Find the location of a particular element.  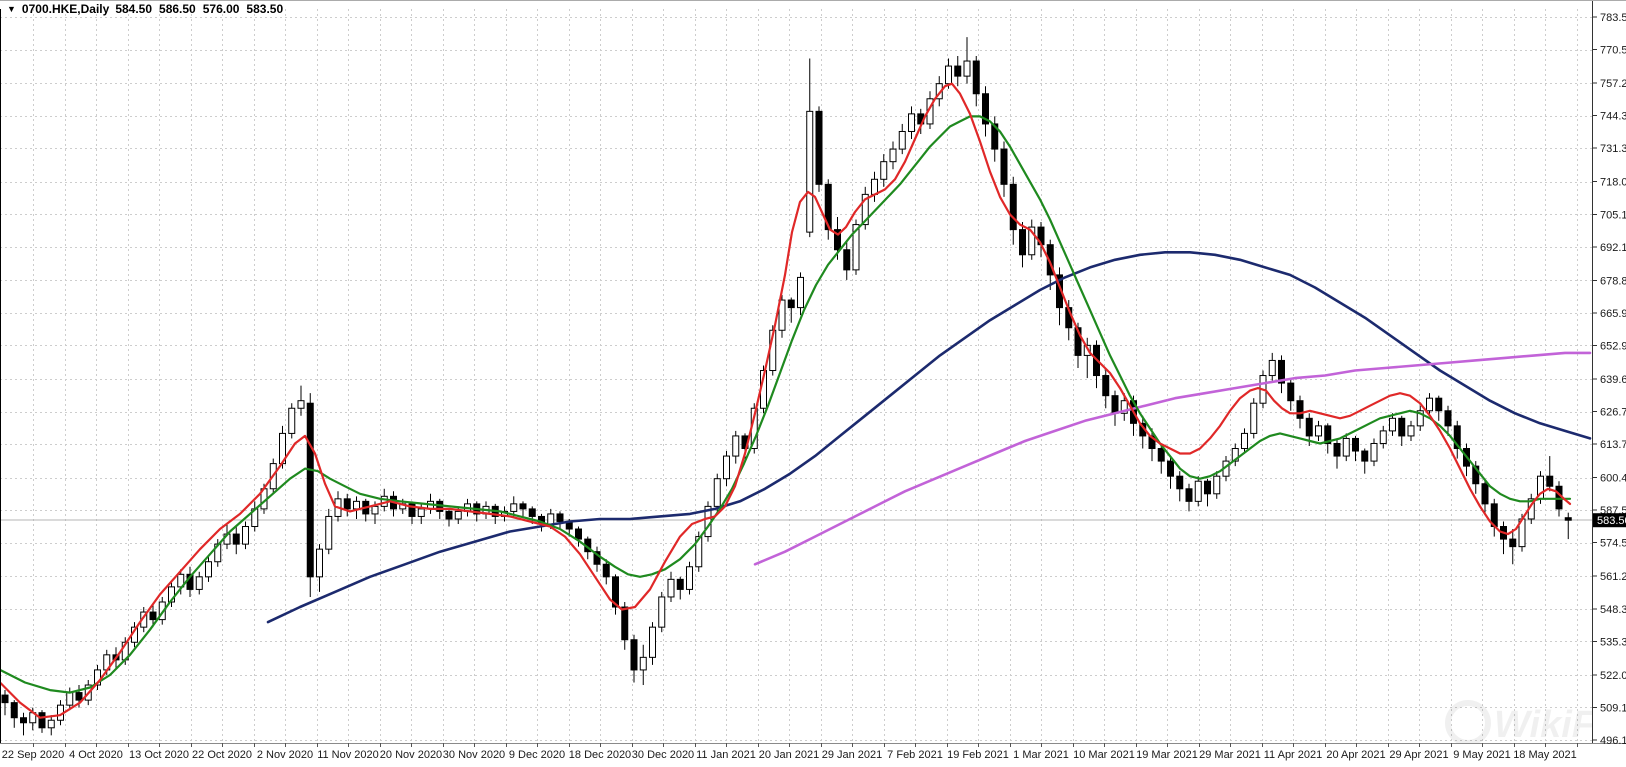

price-axis-label: 757.25 is located at coordinates (1613, 84).